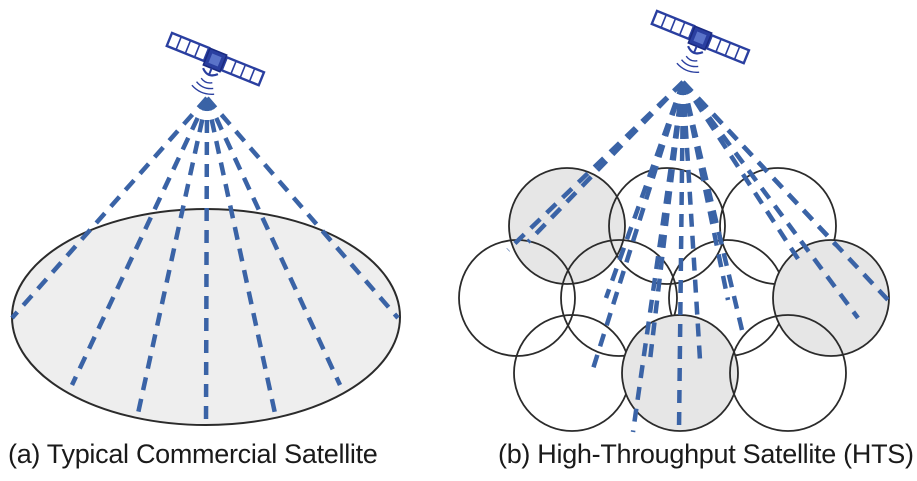  I want to click on caption-typical-satellite: (a) Typical Commercial Satellite, so click(193, 454).